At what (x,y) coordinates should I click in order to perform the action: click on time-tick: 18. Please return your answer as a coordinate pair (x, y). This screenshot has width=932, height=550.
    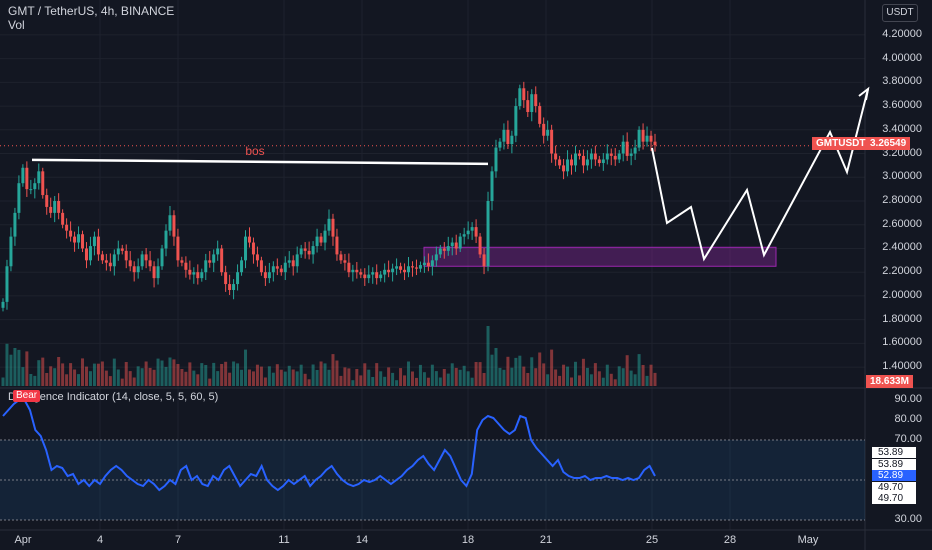
    Looking at the image, I should click on (468, 540).